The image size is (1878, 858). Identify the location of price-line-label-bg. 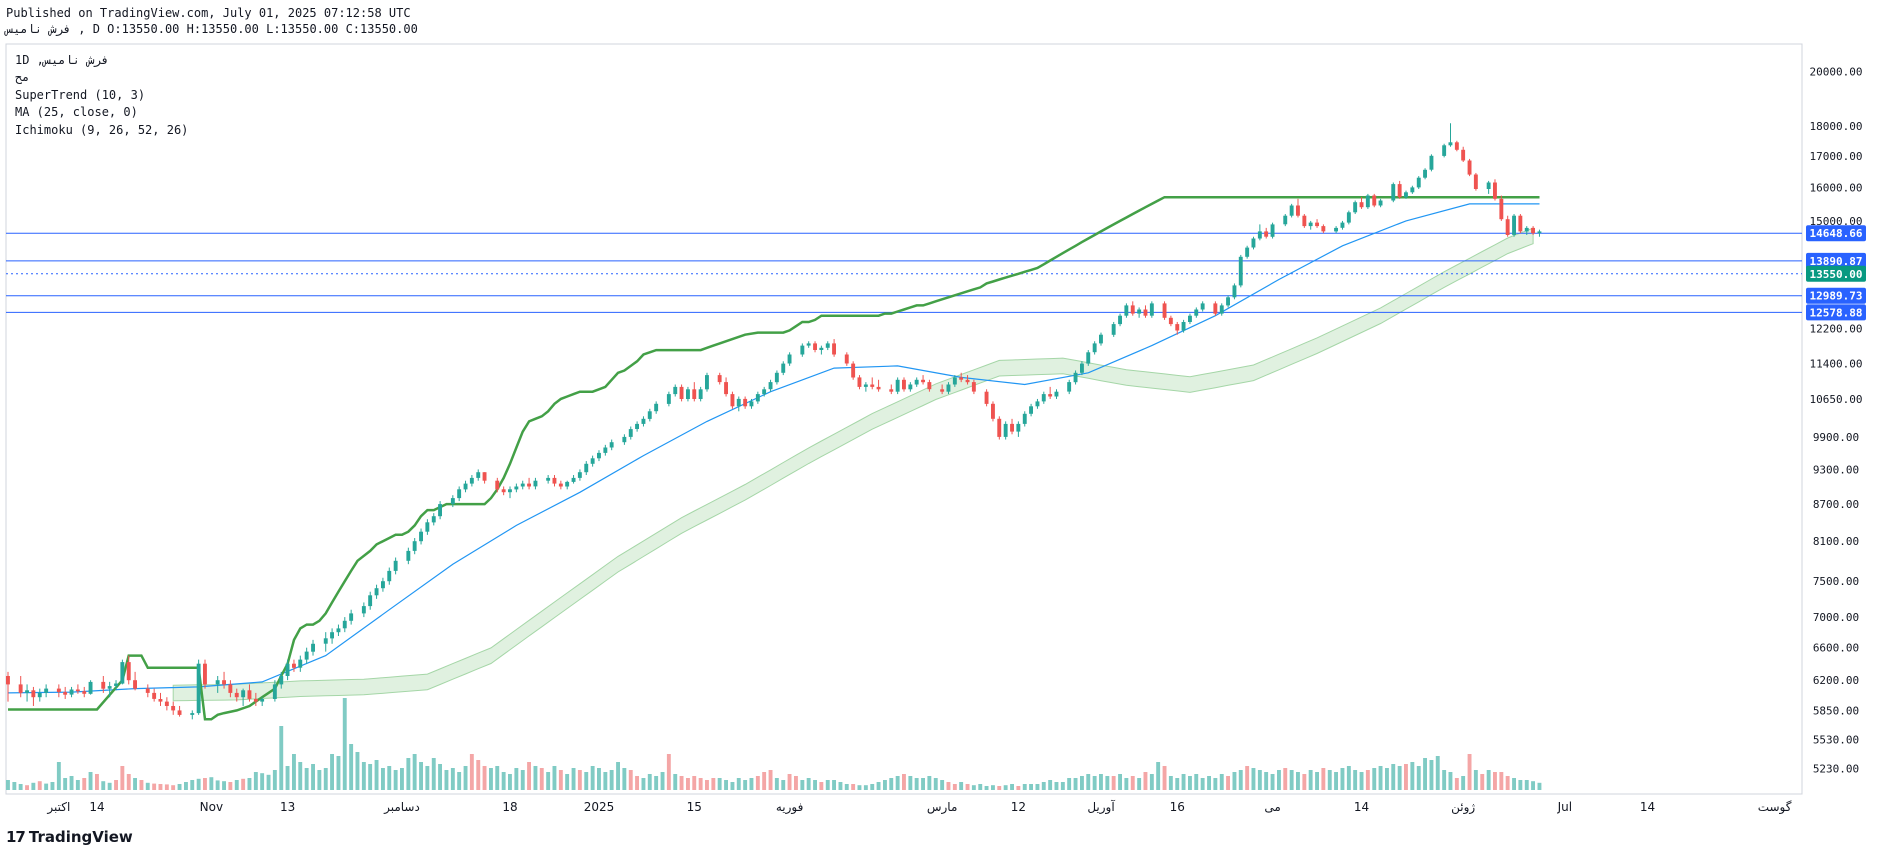
(1836, 260).